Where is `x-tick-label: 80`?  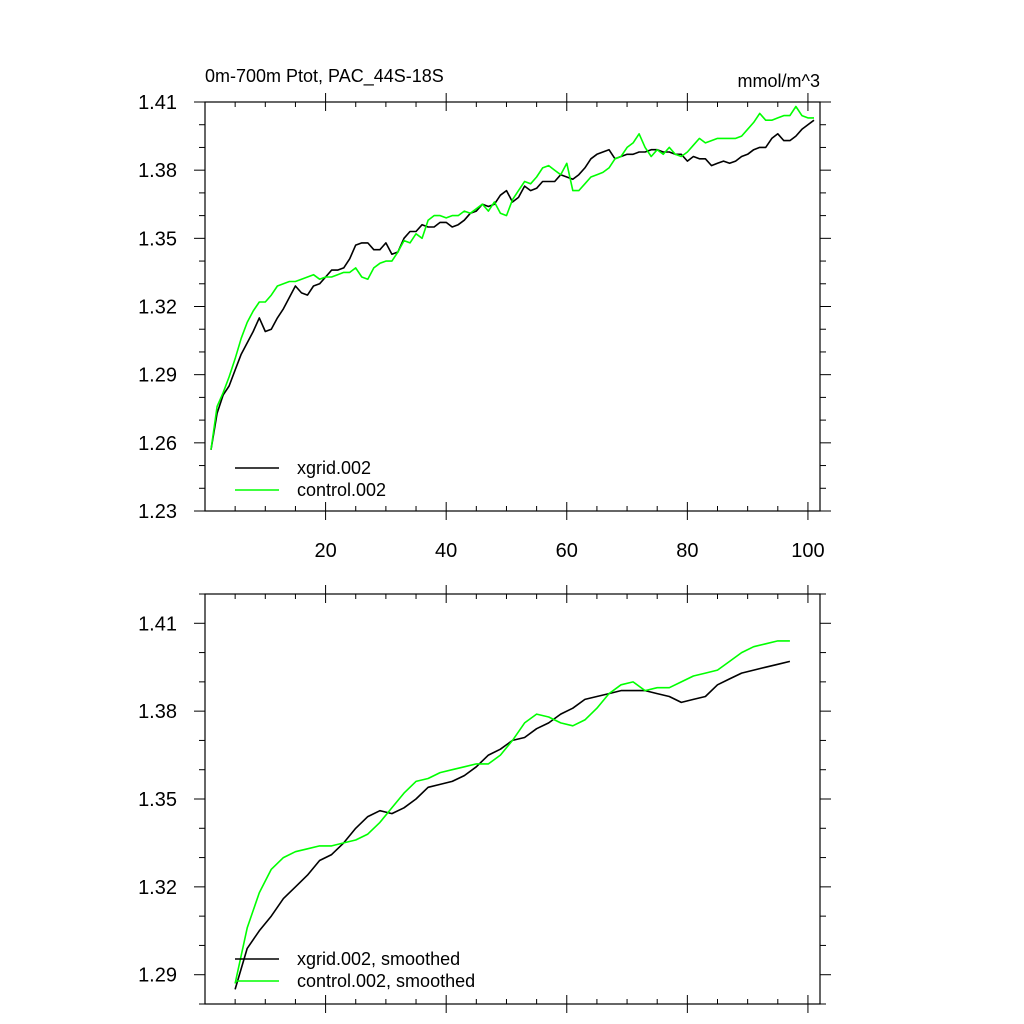 x-tick-label: 80 is located at coordinates (687, 551).